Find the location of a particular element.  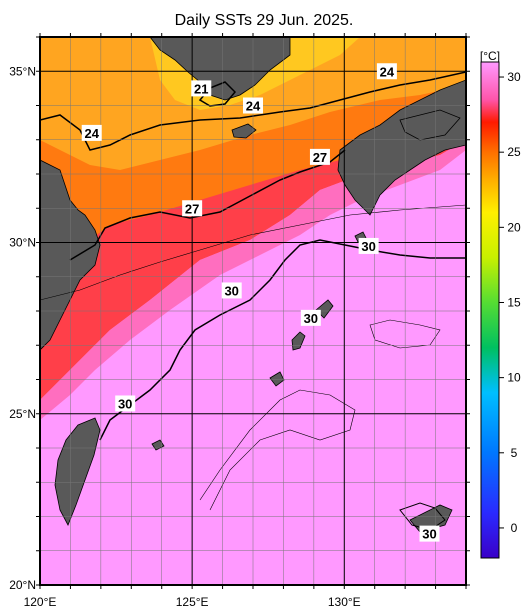

colorbar-ticks: 0 5 10 15 20 25 30 is located at coordinates (510, 302).